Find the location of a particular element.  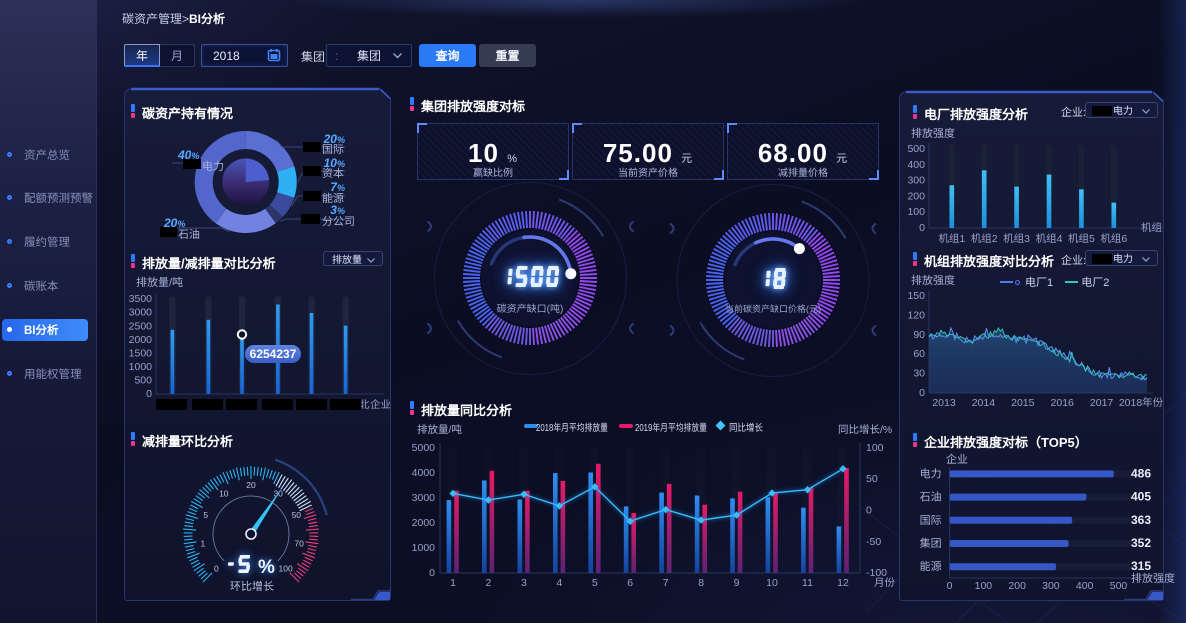

svg-text: 电力 is located at coordinates (931, 473).